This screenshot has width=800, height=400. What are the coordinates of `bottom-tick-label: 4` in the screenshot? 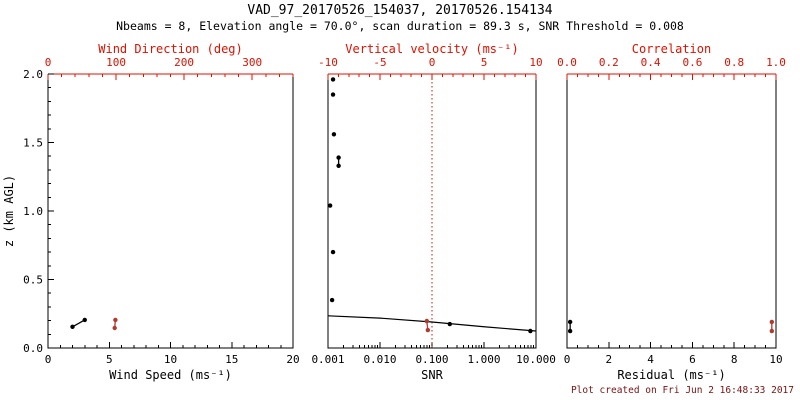 It's located at (650, 359).